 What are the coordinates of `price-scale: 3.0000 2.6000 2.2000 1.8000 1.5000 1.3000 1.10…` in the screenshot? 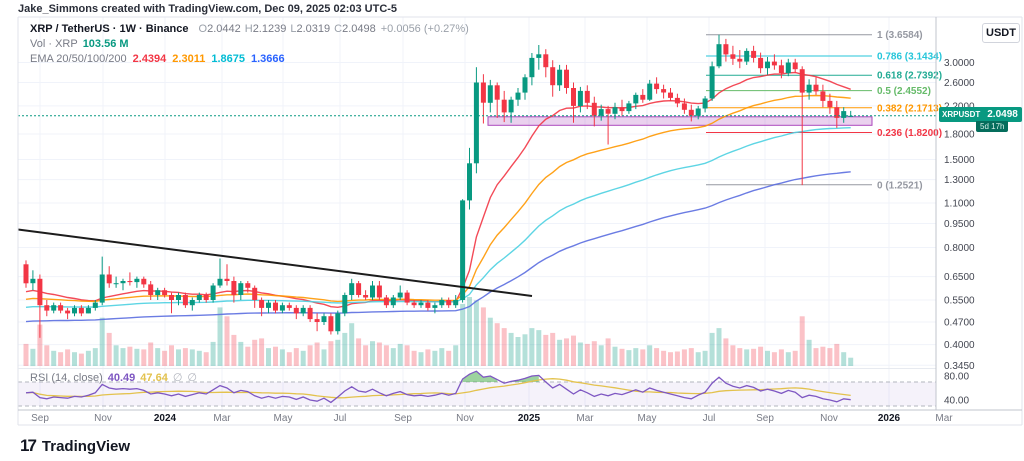 It's located at (959, 232).